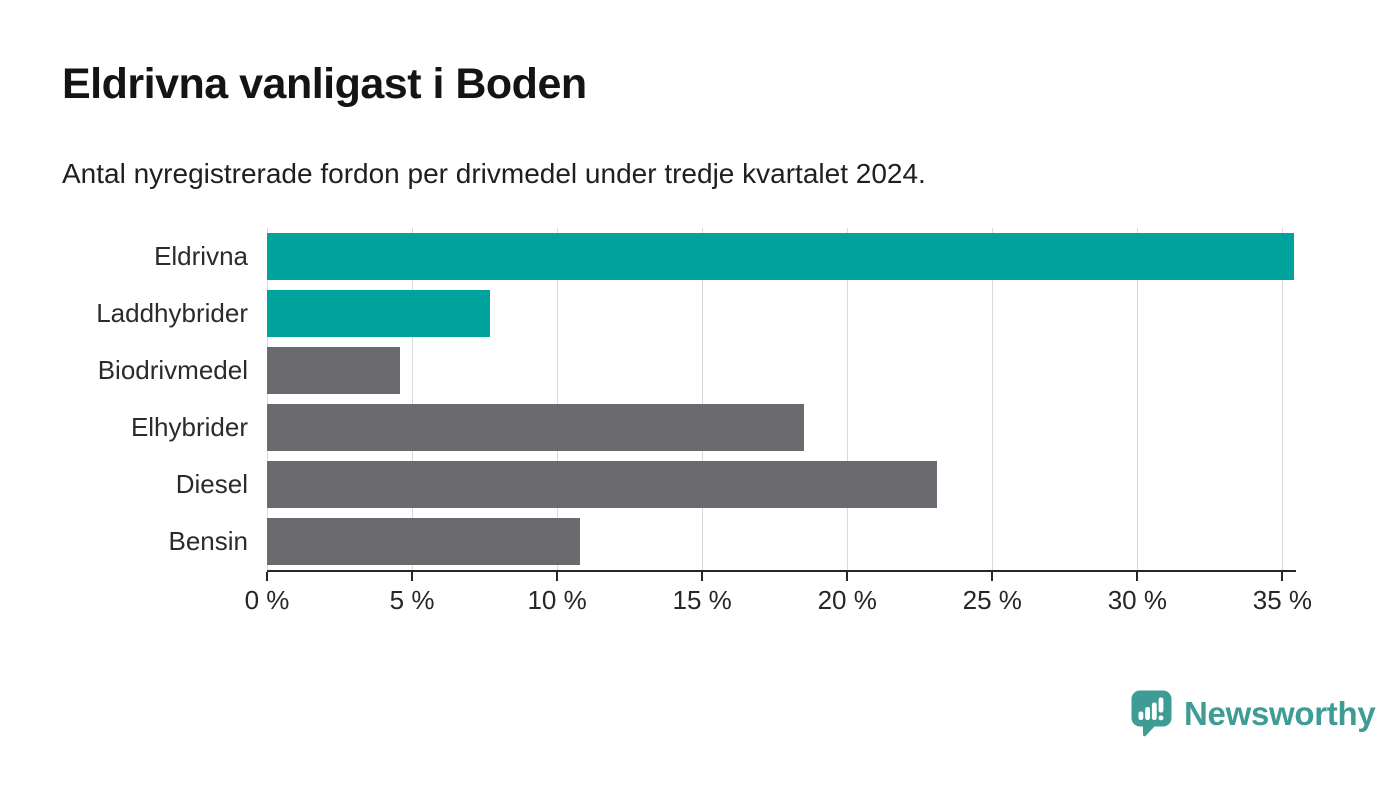 This screenshot has height=793, width=1400. I want to click on category-label-elhybrider: Elhybrider, so click(189, 427).